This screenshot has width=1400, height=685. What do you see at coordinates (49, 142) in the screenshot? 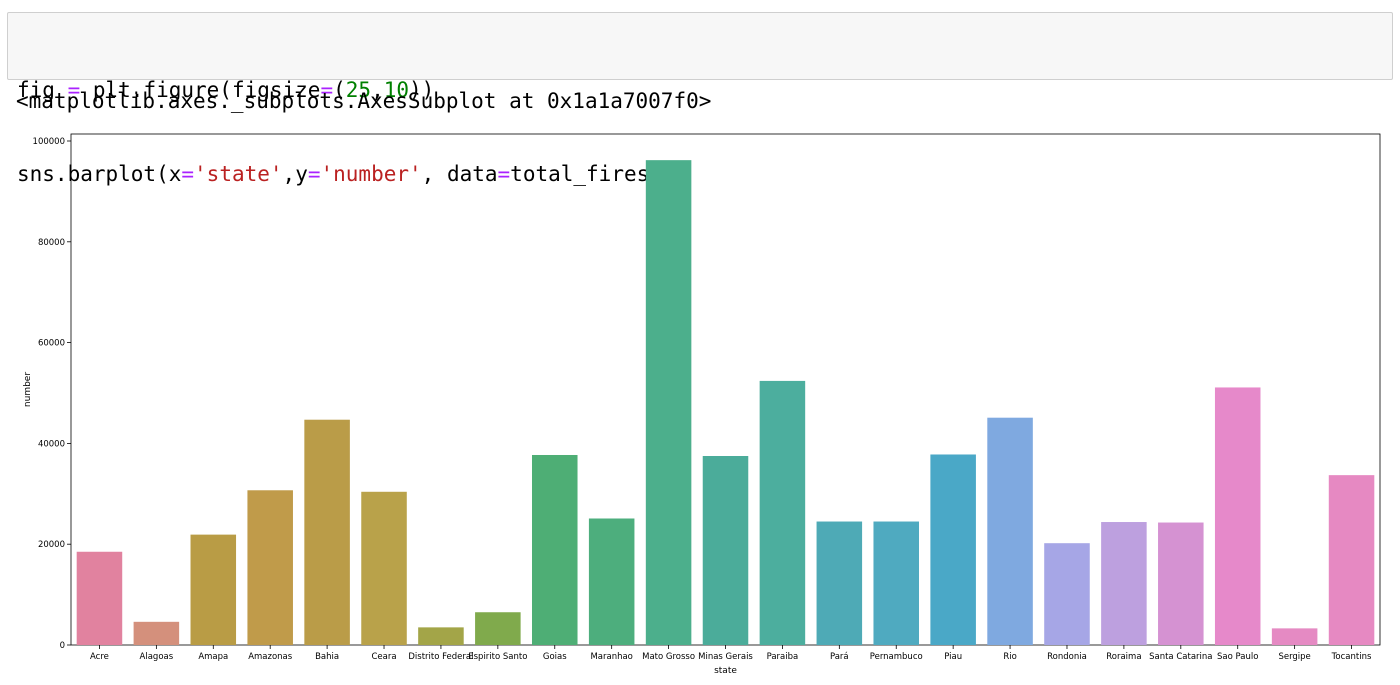
I see `y-tick-label: 100000` at bounding box center [49, 142].